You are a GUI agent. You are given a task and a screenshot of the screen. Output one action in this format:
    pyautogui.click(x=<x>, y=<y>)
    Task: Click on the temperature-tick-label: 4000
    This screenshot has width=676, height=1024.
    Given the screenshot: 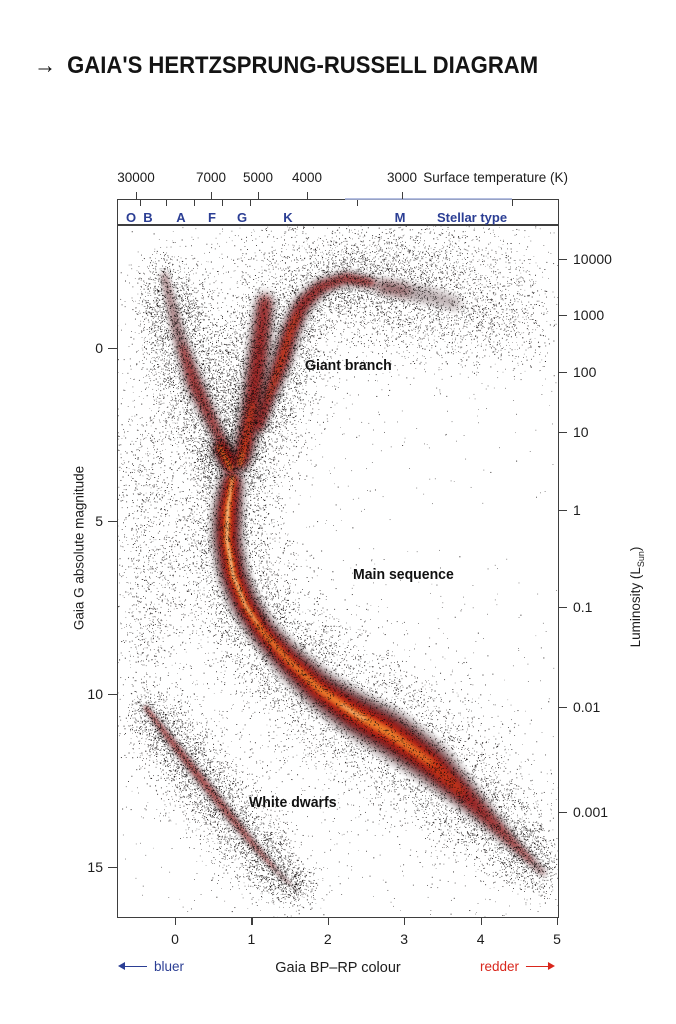 What is the action you would take?
    pyautogui.click(x=307, y=177)
    